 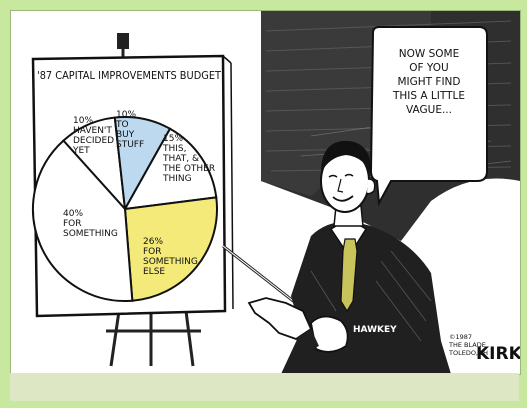 What do you see at coordinates (90, 224) in the screenshot?
I see `pie-slice-label: 40% FOR SOMETHING` at bounding box center [90, 224].